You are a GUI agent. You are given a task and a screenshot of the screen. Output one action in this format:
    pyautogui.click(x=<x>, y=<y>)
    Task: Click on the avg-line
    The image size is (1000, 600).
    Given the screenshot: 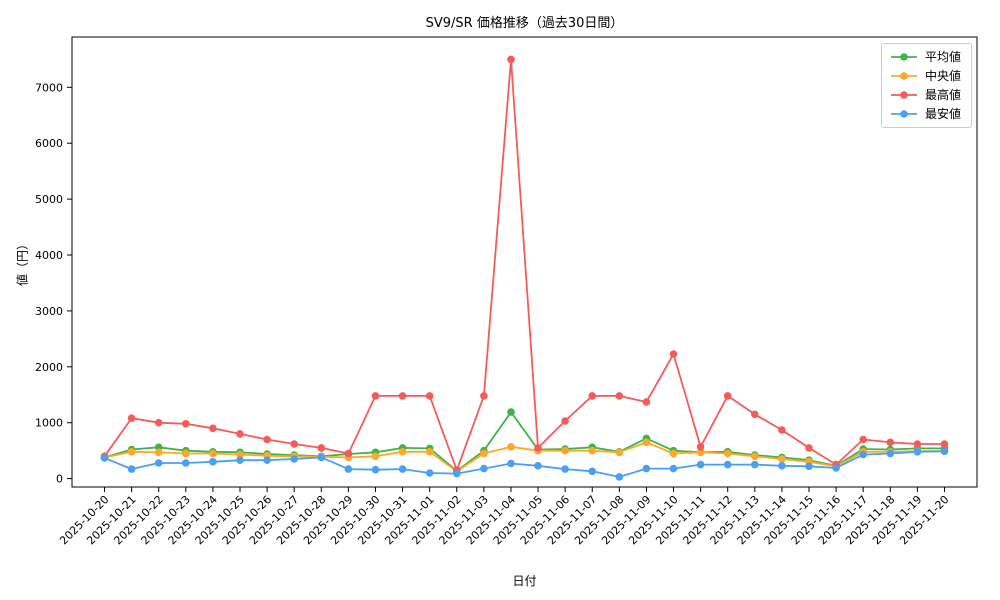 What is the action you would take?
    pyautogui.click(x=524, y=441)
    